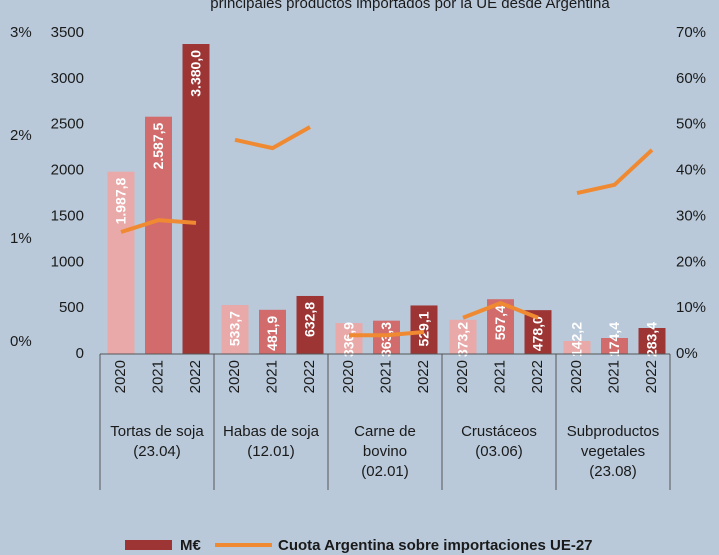  I want to click on legend-label: M€, so click(190, 545).